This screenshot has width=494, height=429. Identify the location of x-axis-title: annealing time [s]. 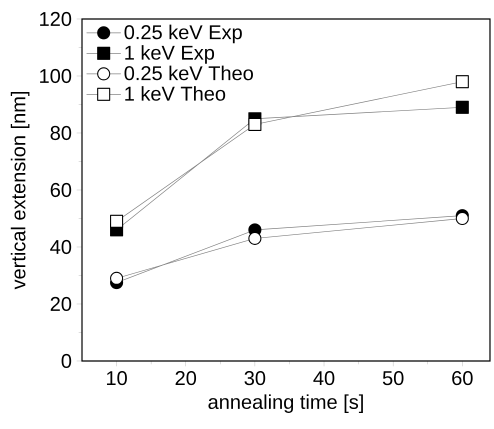
(285, 403).